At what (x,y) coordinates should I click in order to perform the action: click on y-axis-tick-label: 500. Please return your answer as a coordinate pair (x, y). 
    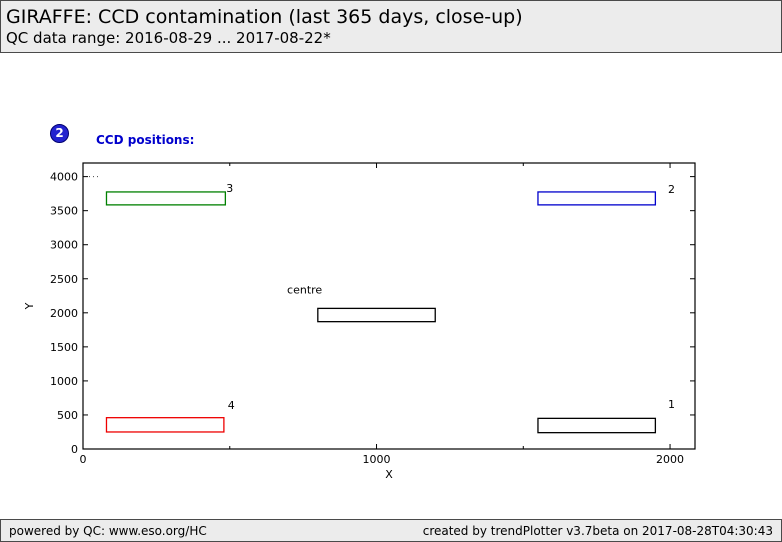
    Looking at the image, I should click on (67, 415).